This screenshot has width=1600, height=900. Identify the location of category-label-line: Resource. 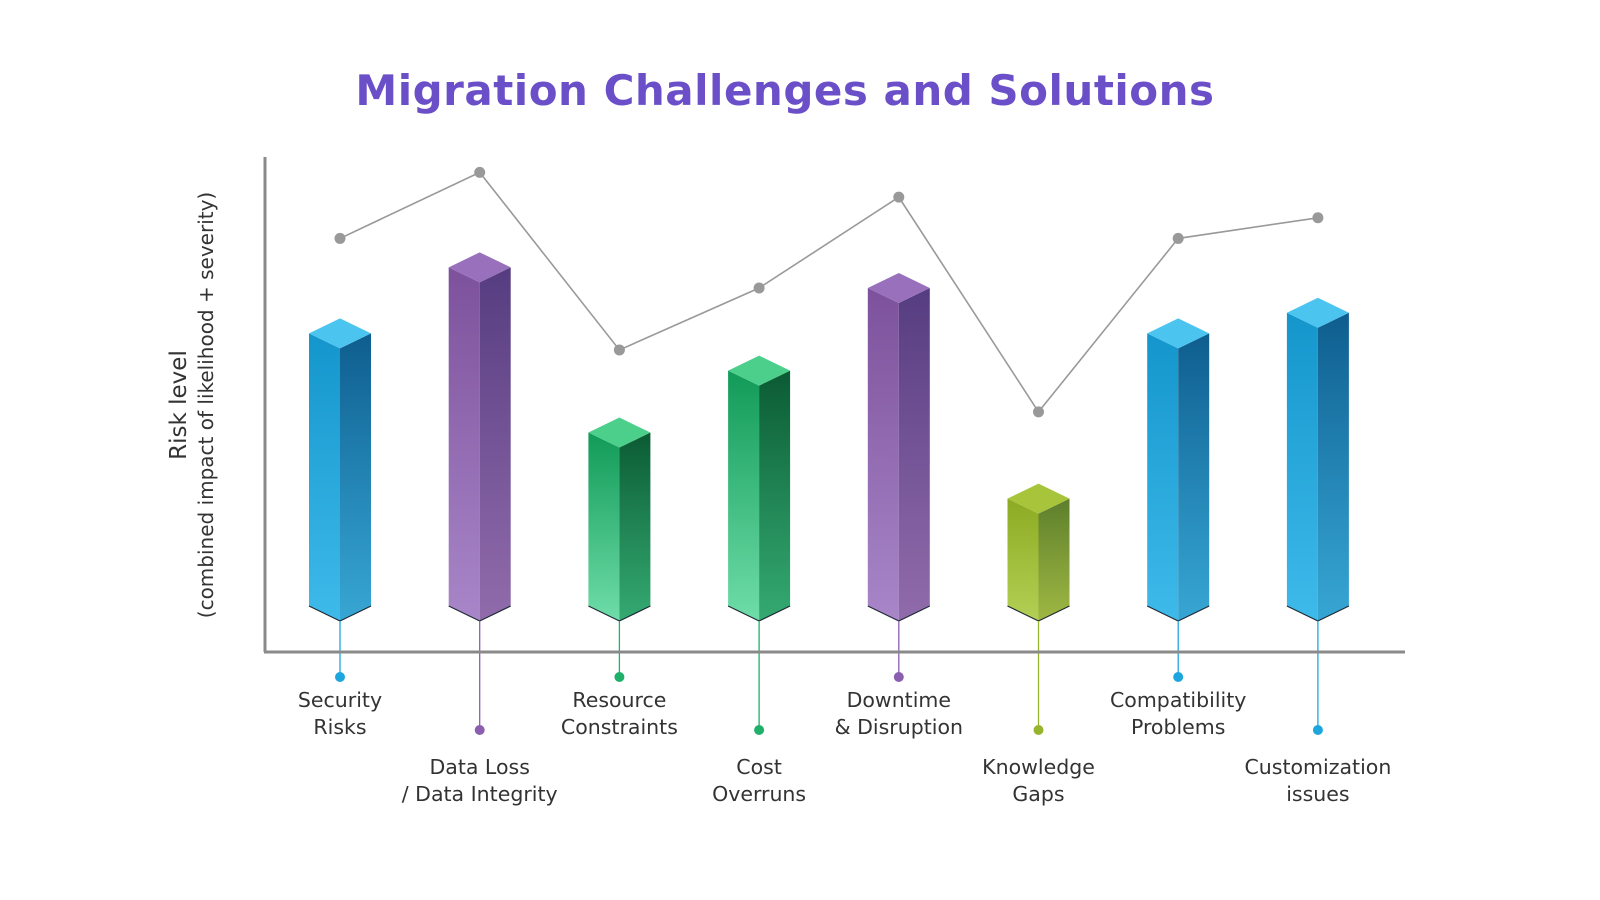
(619, 700).